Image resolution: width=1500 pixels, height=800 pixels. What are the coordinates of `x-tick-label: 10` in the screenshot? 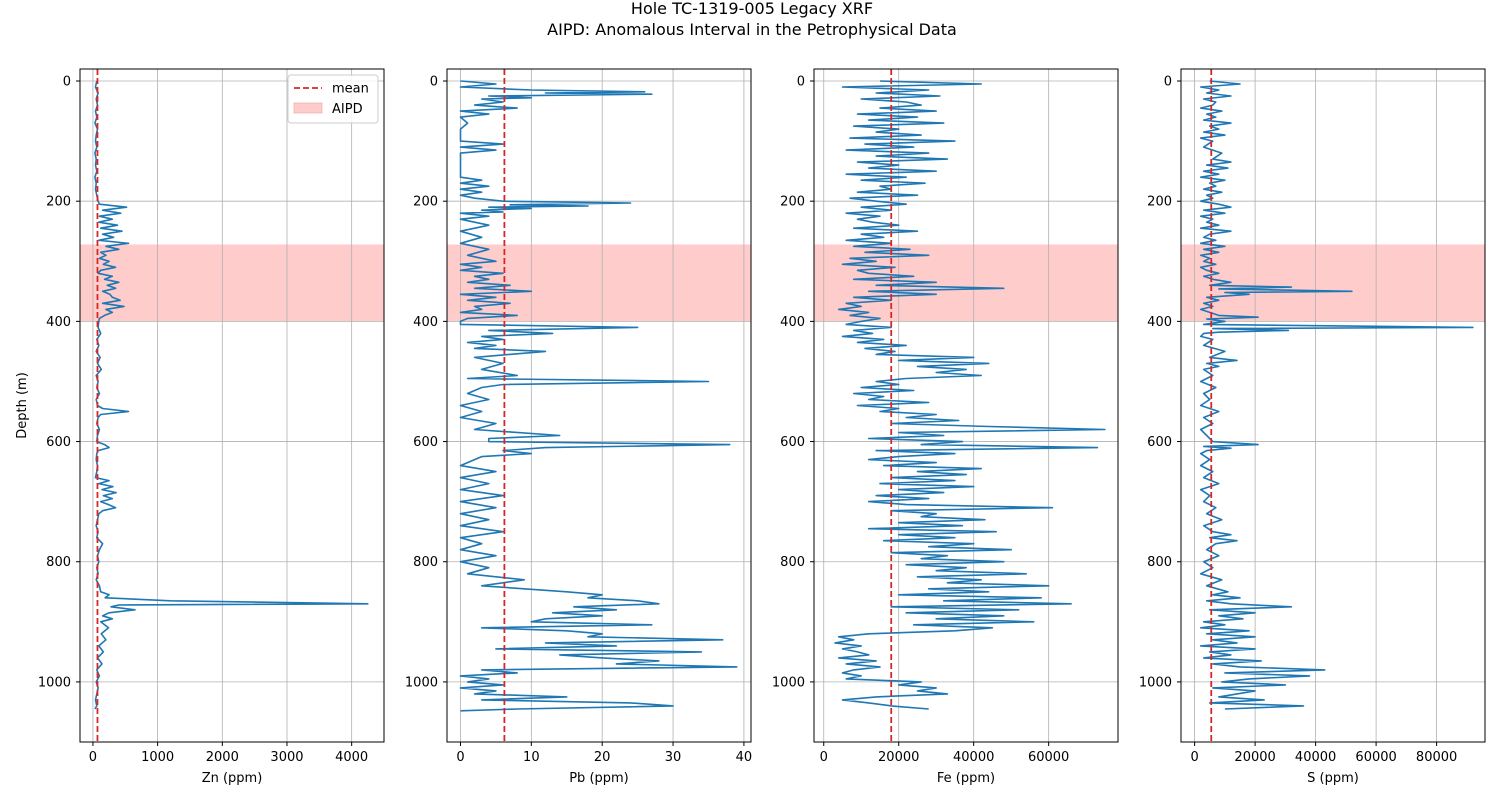 It's located at (531, 757).